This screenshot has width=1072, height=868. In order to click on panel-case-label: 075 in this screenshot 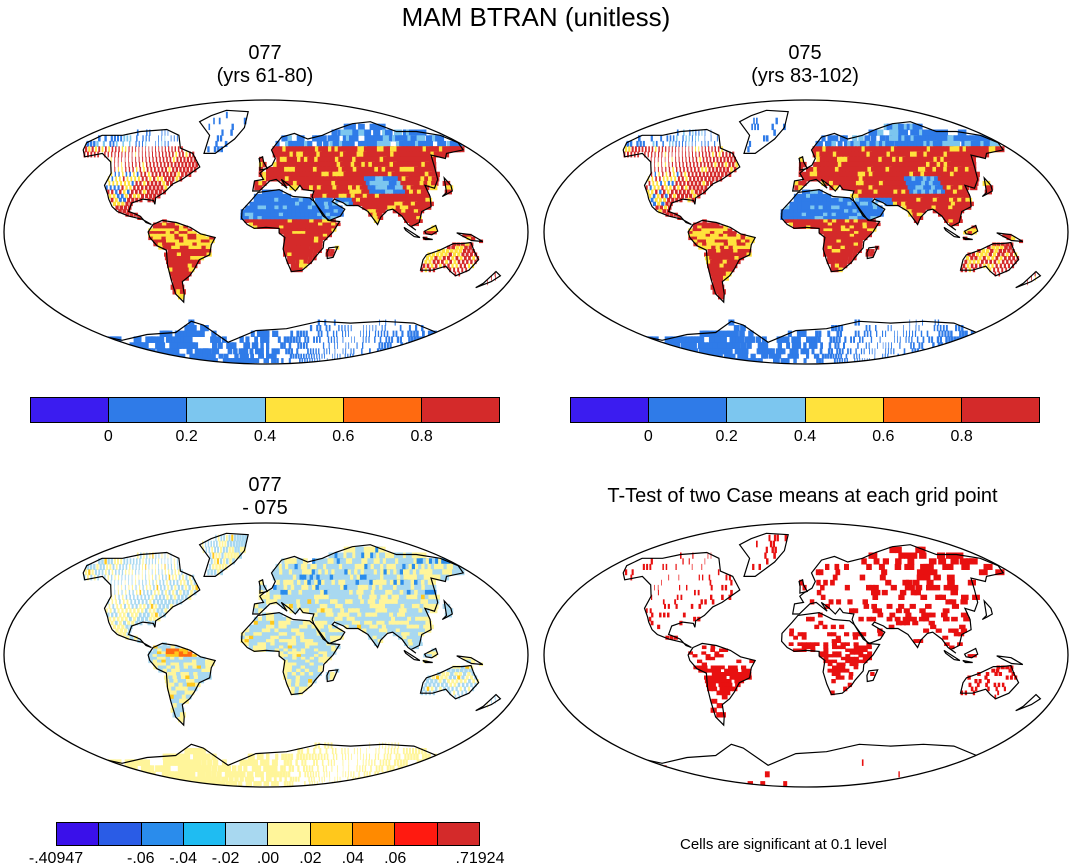, I will do `click(805, 53)`.